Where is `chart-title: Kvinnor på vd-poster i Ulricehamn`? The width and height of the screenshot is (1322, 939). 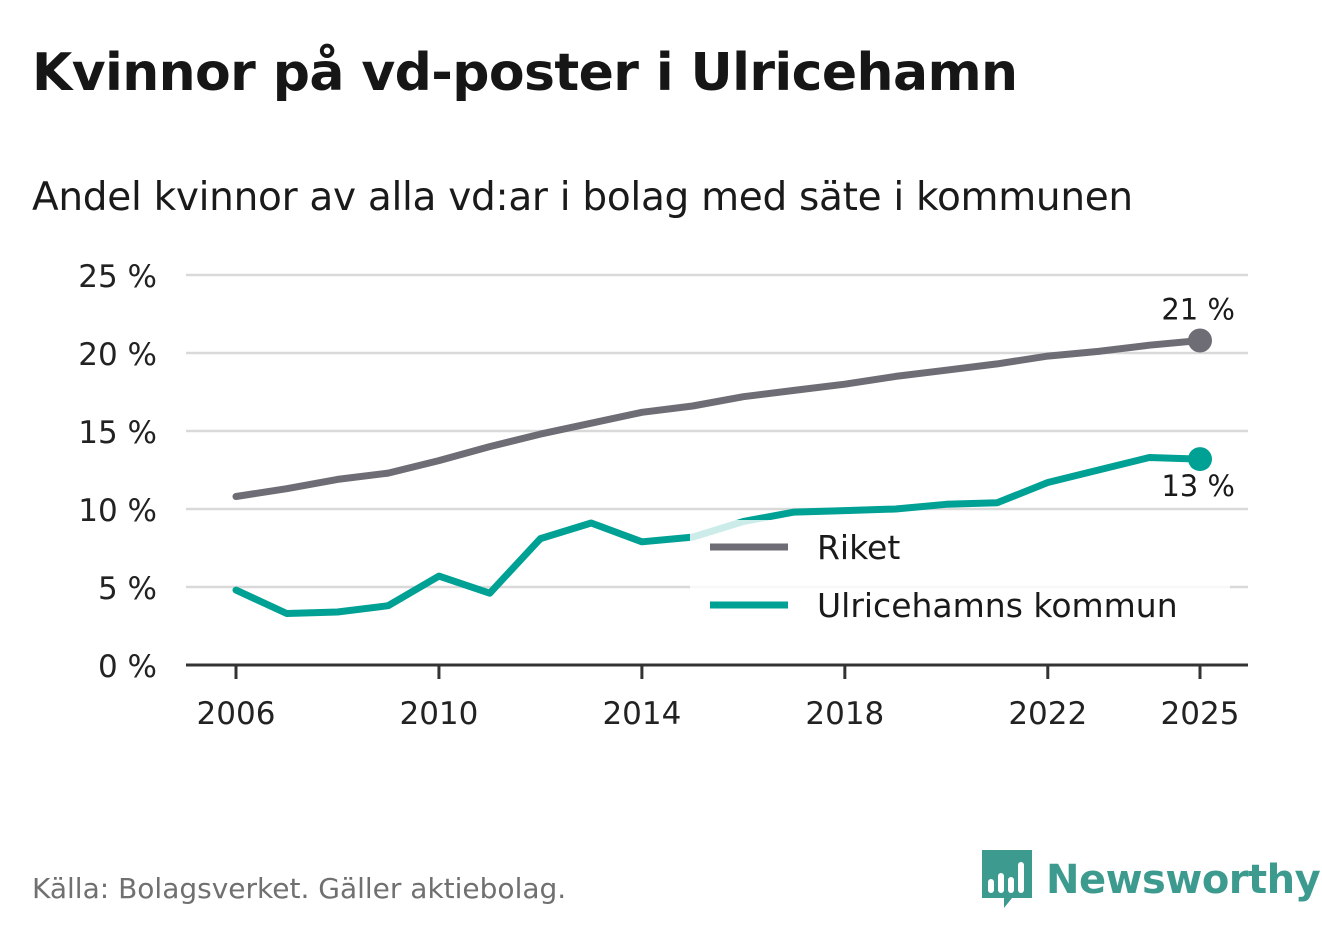
chart-title: Kvinnor på vd-poster i Ulricehamn is located at coordinates (525, 73).